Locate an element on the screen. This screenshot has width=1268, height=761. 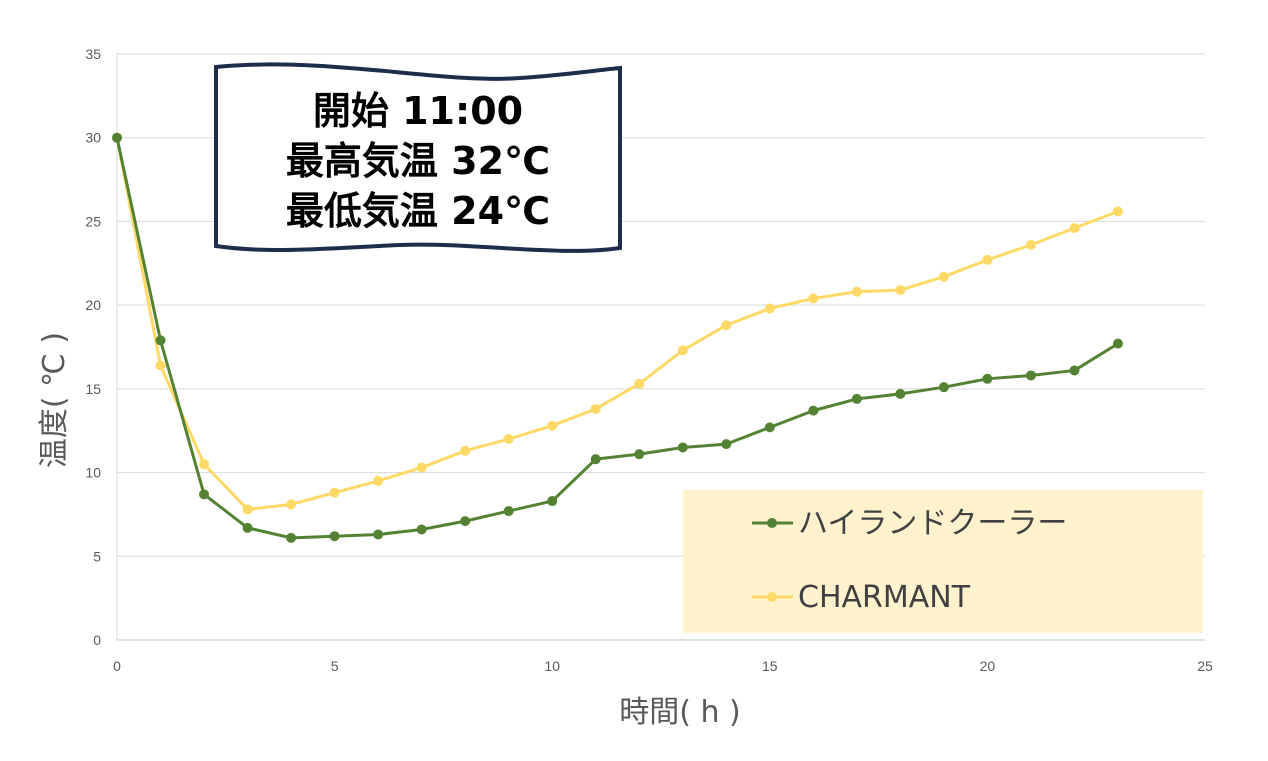
legend-item-charmant: CHARMANT is located at coordinates (861, 597).